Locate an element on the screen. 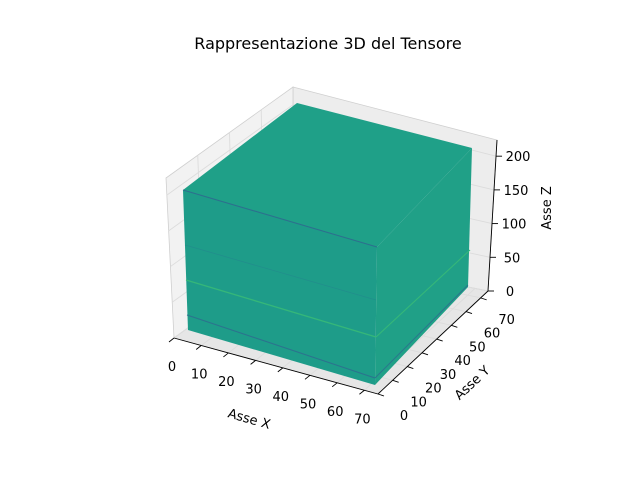  y-tick-label: 70 is located at coordinates (506, 320).